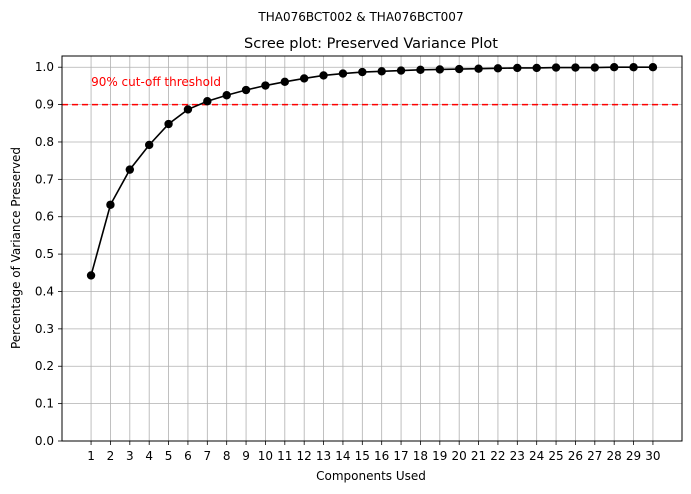  Describe the element at coordinates (652, 456) in the screenshot. I see `x-tick-label: 30` at that location.